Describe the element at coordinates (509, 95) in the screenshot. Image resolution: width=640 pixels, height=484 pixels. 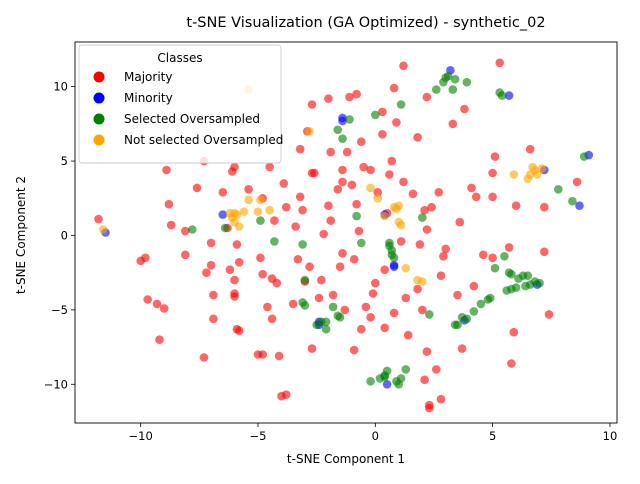
I see `point-minority` at that location.